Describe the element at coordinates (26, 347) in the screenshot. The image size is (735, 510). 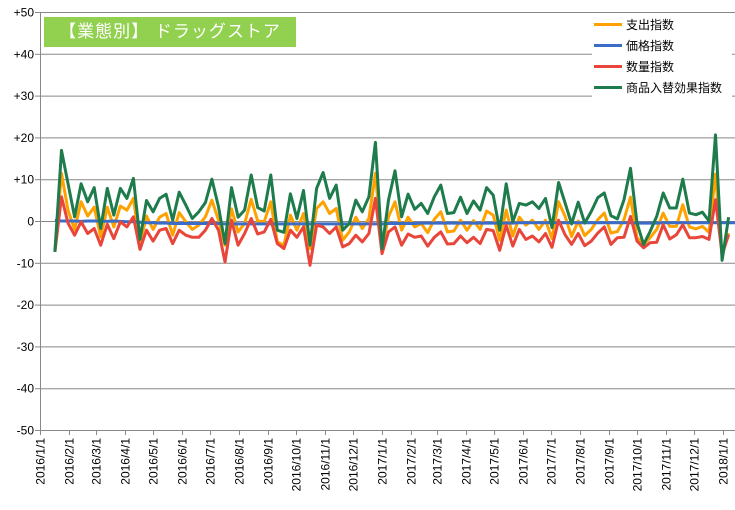
I see `y-tick-label: -30` at that location.